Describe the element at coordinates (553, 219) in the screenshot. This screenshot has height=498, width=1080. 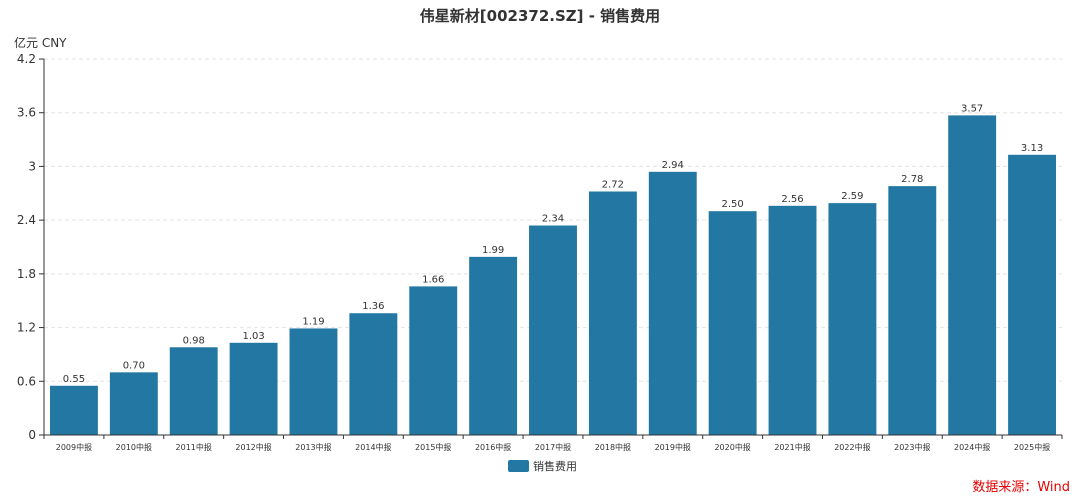
I see `data-label: 2.34` at that location.